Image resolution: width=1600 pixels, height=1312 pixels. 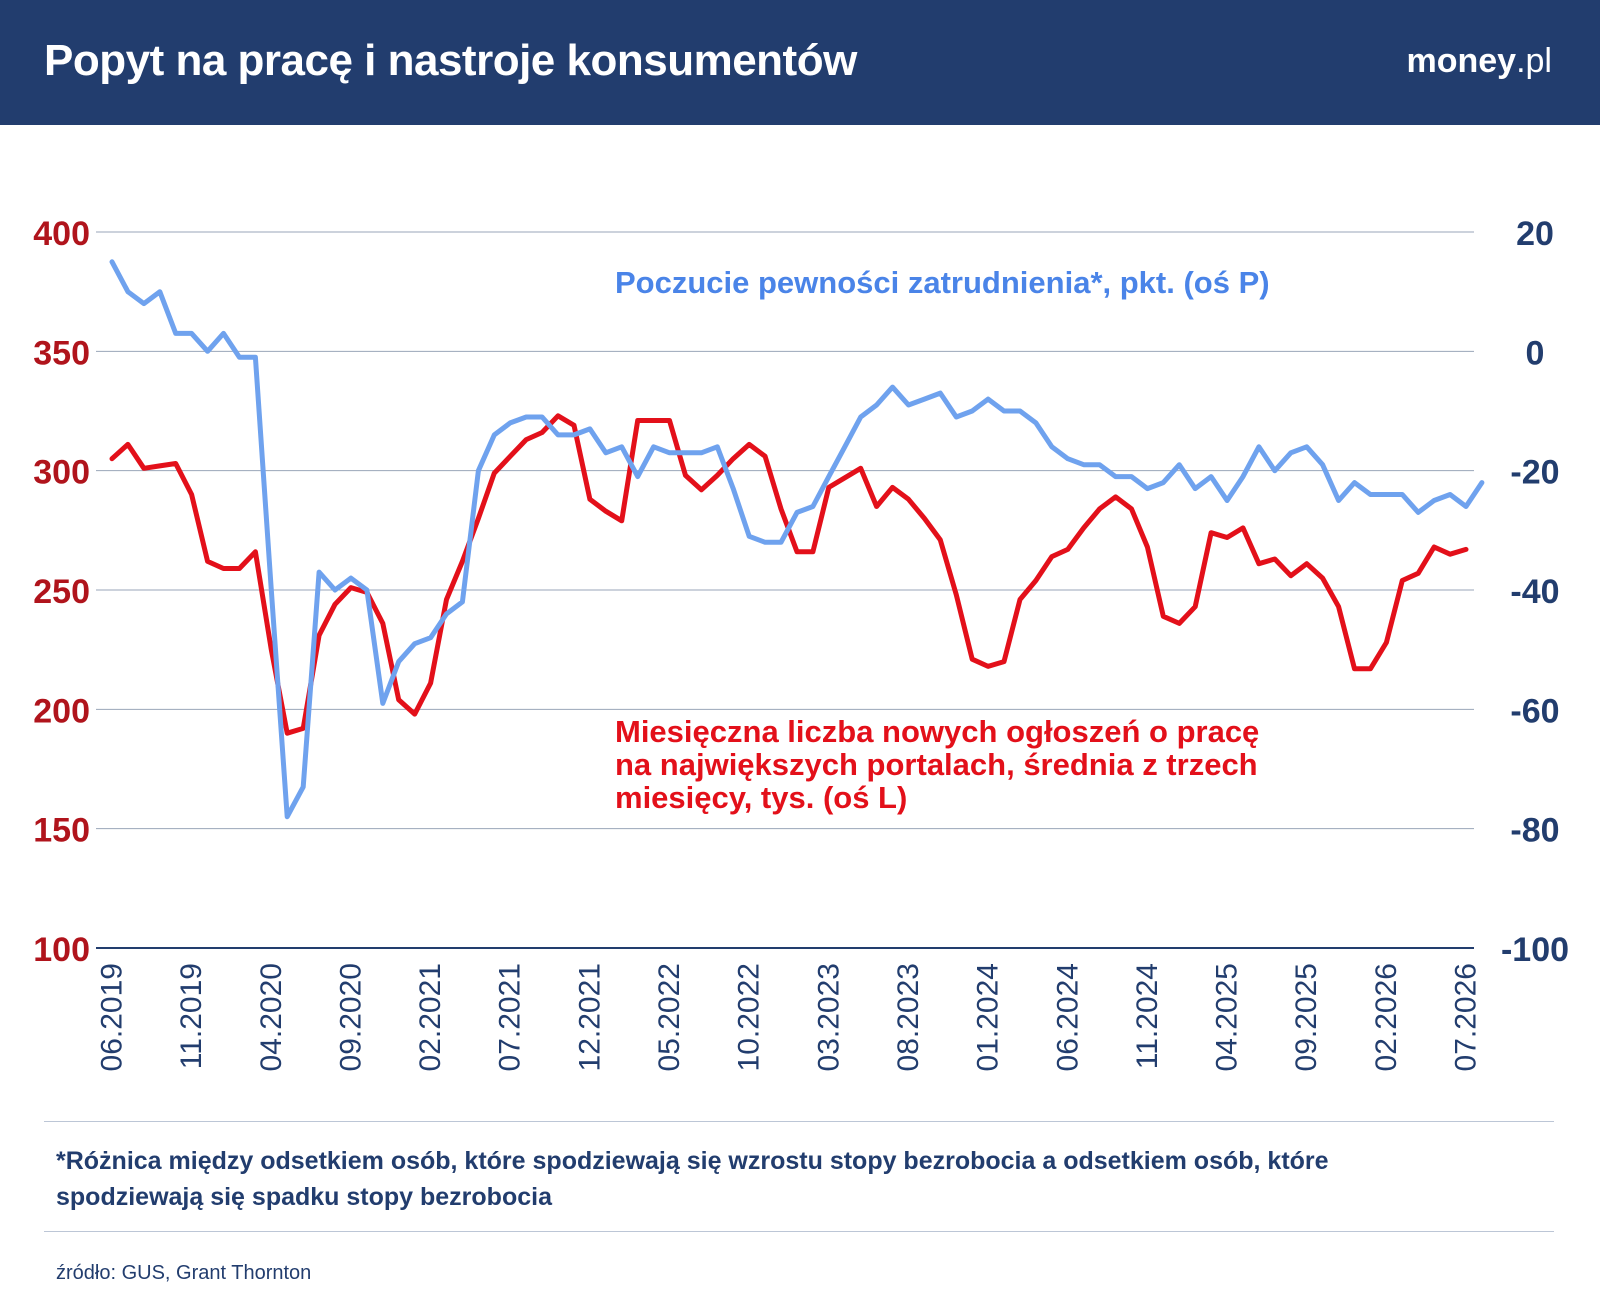 I want to click on right-tick-label: -80, so click(x=1534, y=831).